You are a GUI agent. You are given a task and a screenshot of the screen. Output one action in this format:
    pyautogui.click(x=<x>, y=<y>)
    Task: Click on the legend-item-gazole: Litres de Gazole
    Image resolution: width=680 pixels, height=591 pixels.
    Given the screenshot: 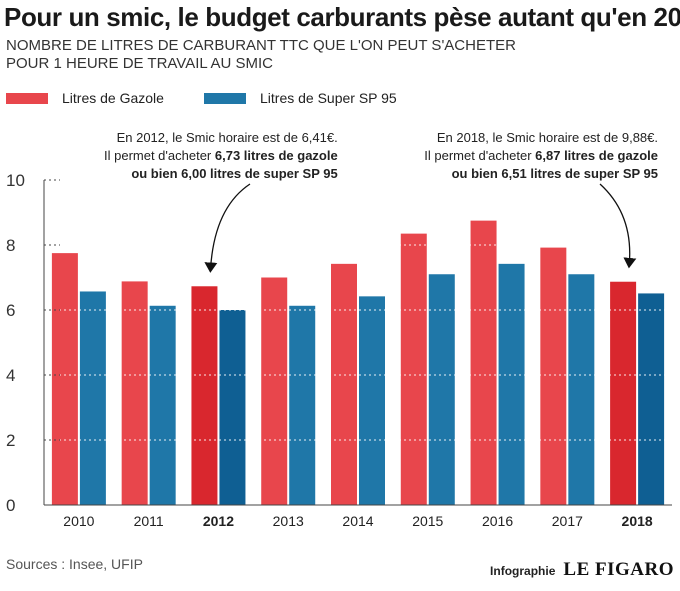 What is the action you would take?
    pyautogui.click(x=85, y=98)
    